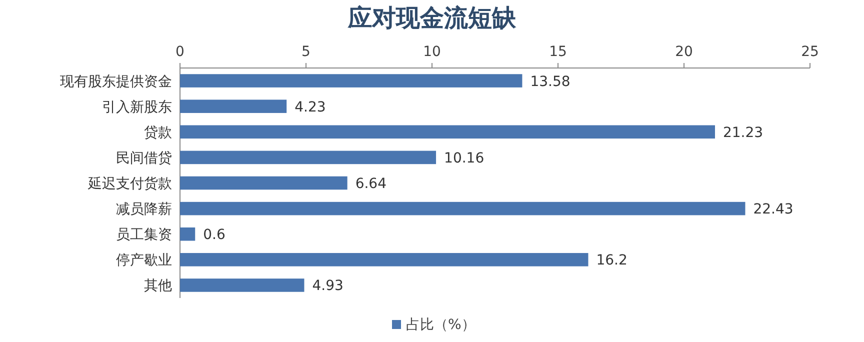 Image resolution: width=864 pixels, height=342 pixels. I want to click on y-tick-label: 现有股东提供资金, so click(116, 82).